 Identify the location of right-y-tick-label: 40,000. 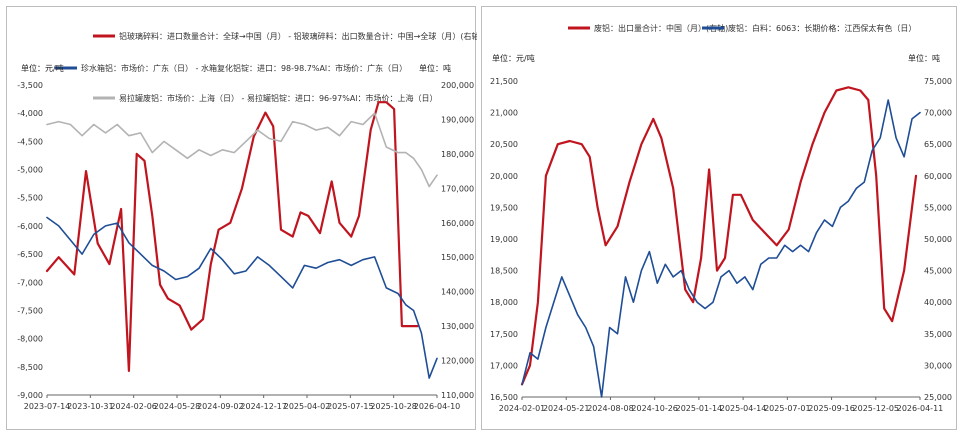
(938, 302).